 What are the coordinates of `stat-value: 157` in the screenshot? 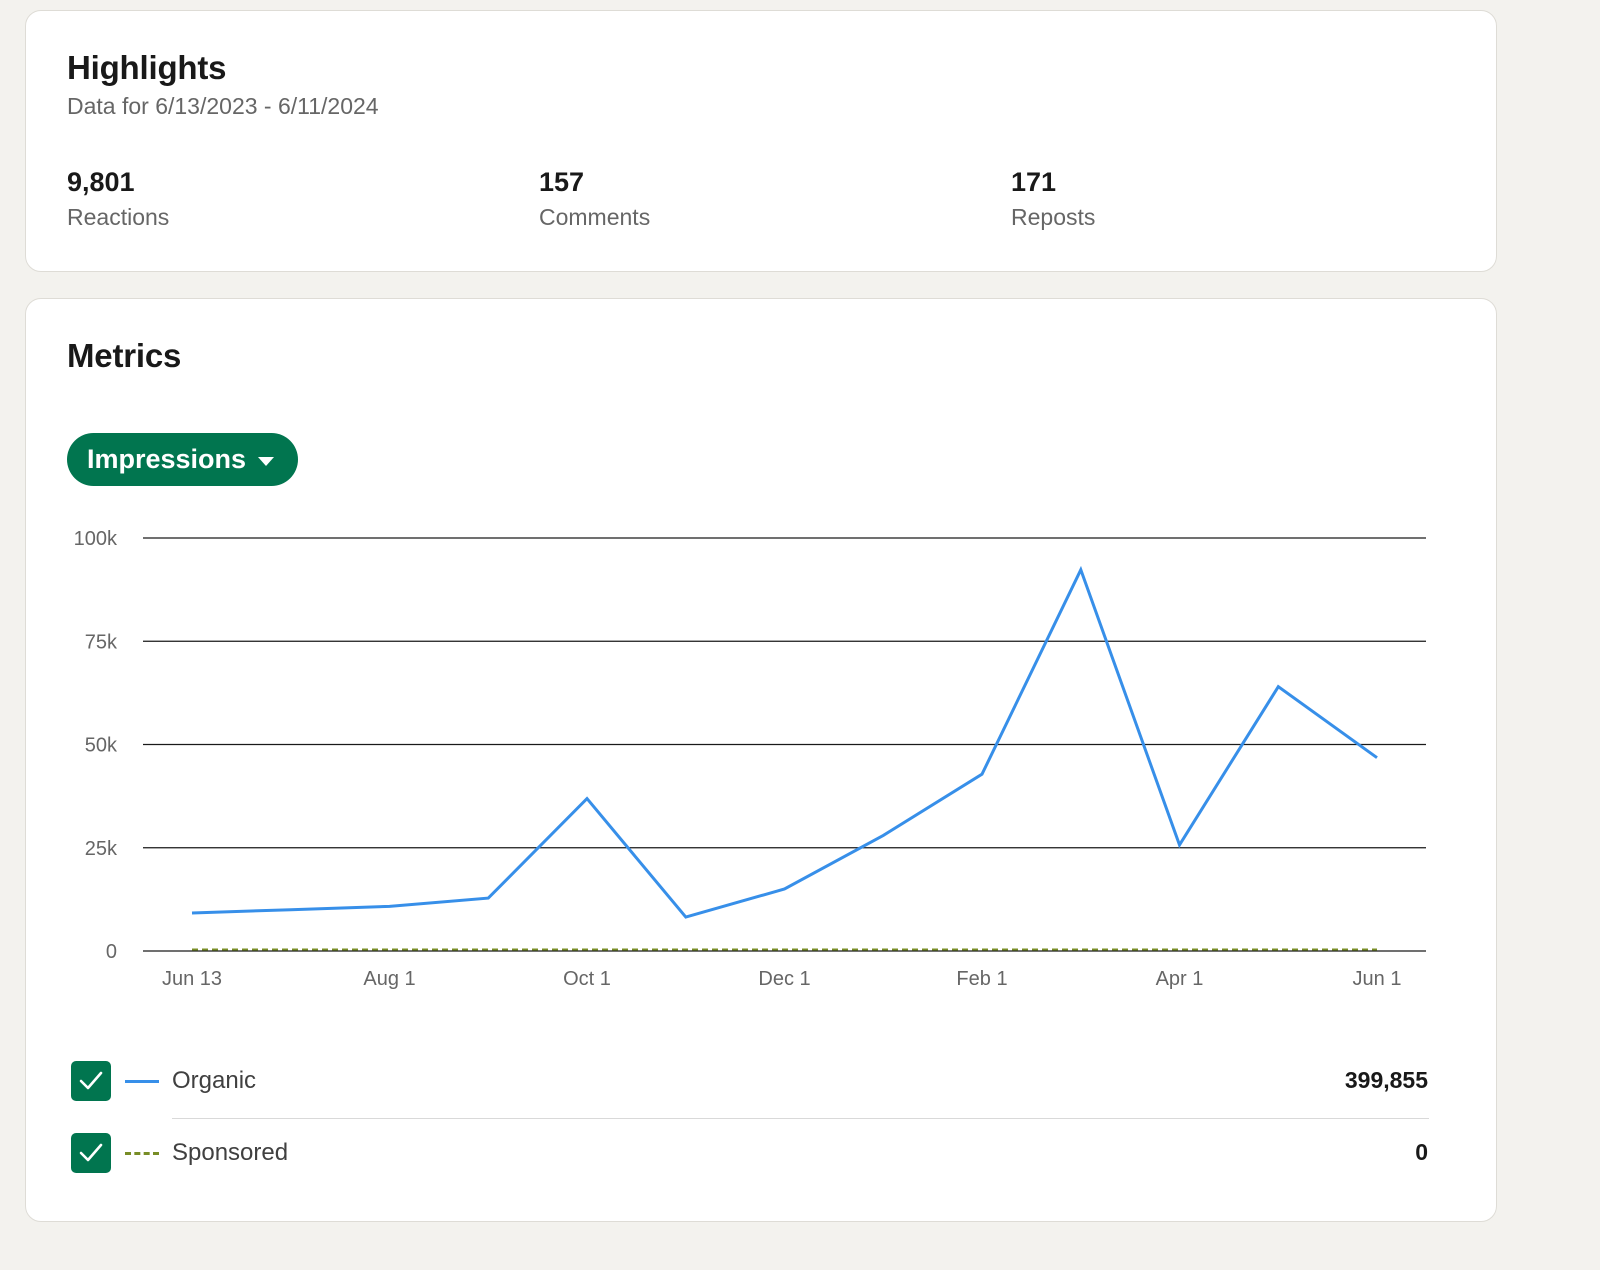 It's located at (562, 182).